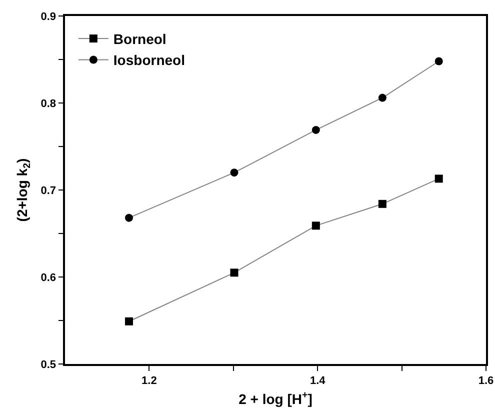  I want to click on legend-label: Iosborneol, so click(149, 60).